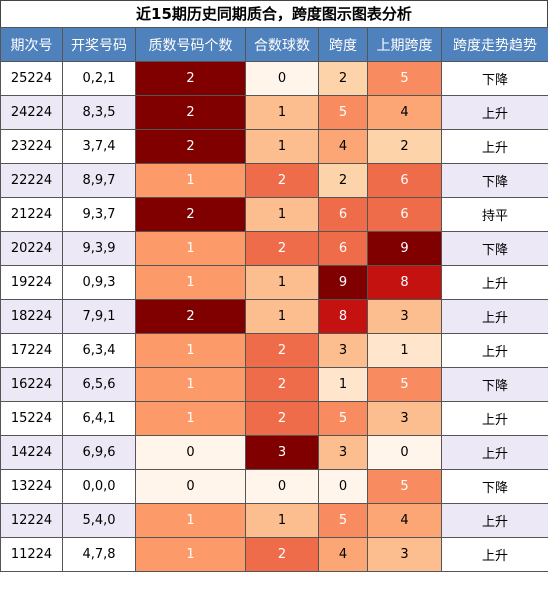  What do you see at coordinates (99, 486) in the screenshot?
I see `cell: 0,0,0` at bounding box center [99, 486].